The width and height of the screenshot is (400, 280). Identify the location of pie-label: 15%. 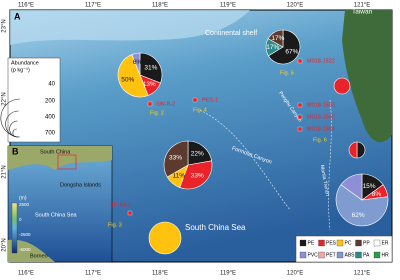
(369, 186).